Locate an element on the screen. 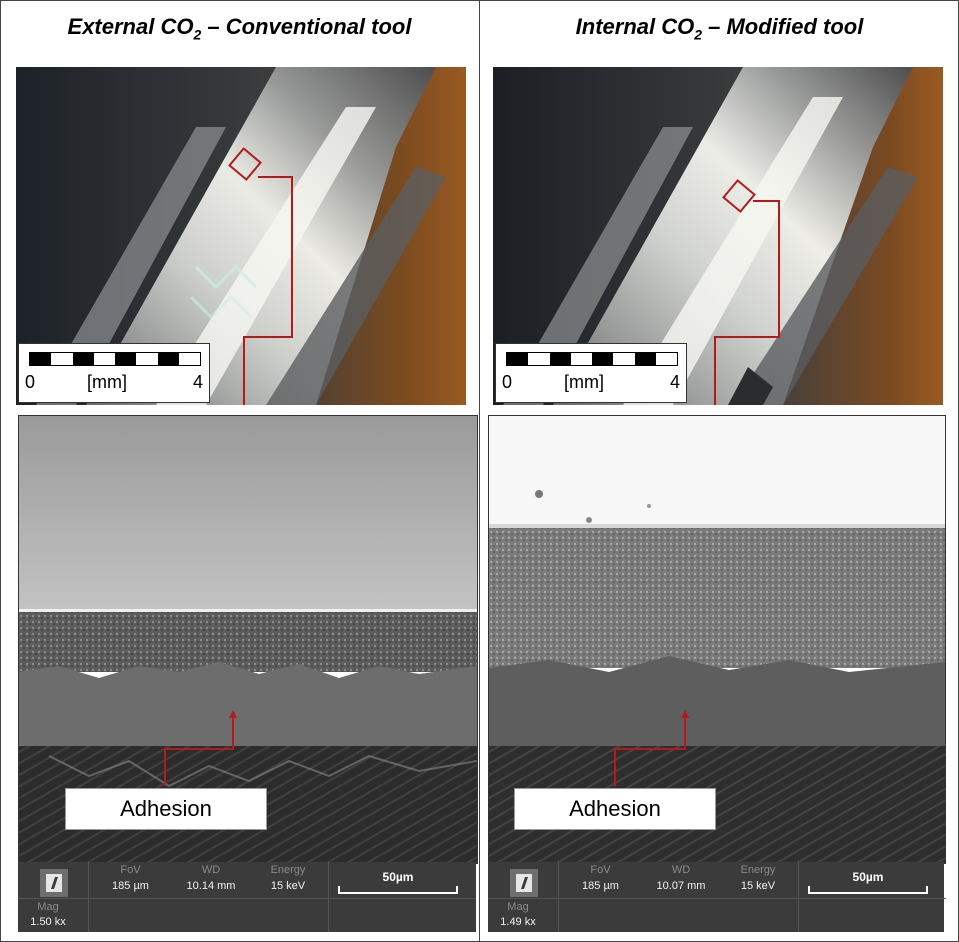 This screenshot has height=942, width=959. title-prefix: External CO is located at coordinates (130, 26).